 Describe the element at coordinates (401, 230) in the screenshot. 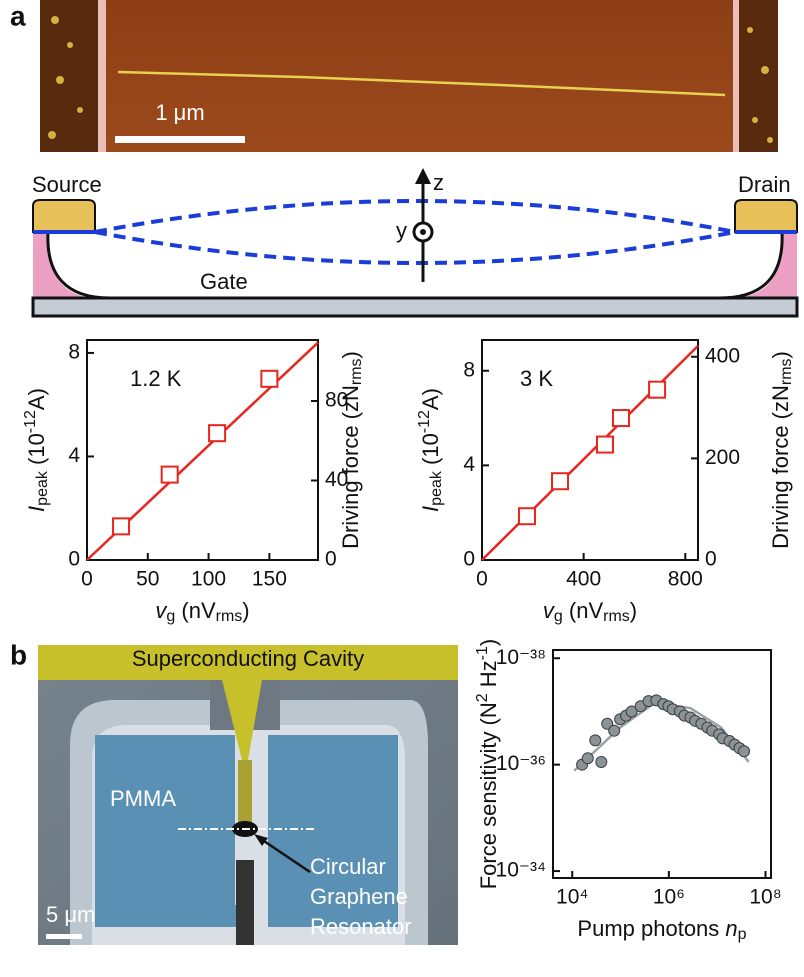

I see `axis-label: y` at that location.